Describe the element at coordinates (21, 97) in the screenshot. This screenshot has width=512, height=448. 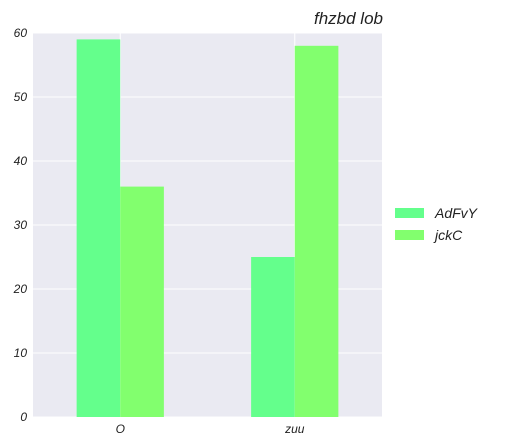
I see `y-tick-label: 50` at that location.